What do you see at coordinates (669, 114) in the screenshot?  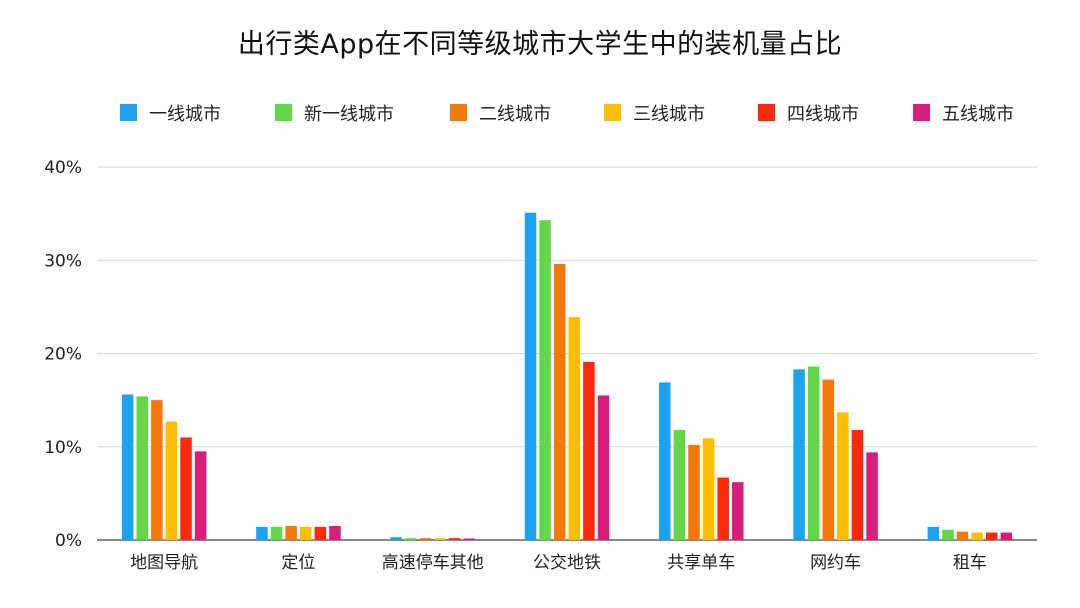 I see `legend-label: 三线城市` at bounding box center [669, 114].